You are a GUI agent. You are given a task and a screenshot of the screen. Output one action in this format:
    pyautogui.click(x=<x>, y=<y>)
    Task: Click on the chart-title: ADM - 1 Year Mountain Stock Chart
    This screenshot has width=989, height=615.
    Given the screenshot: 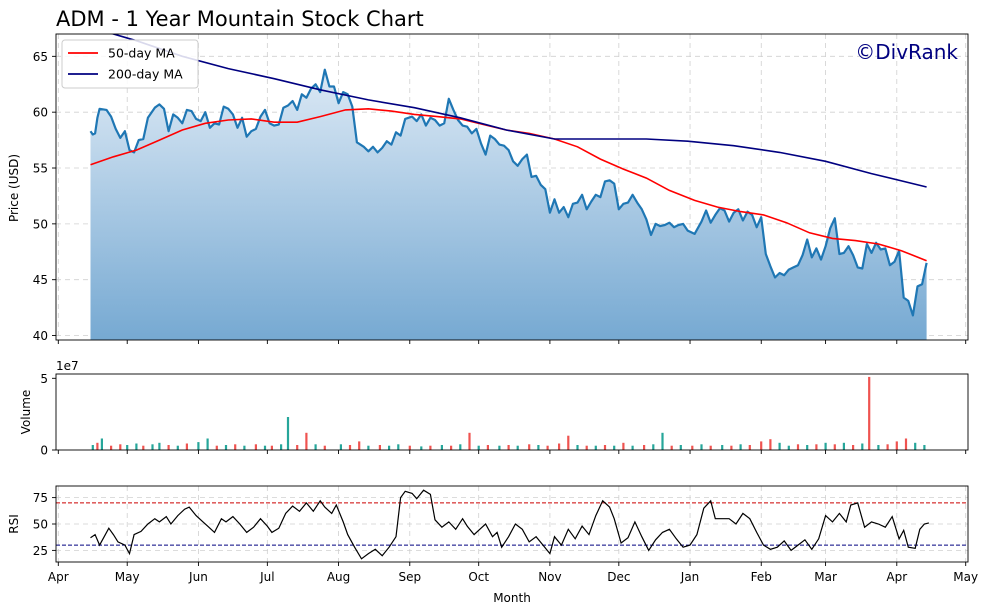 What is the action you would take?
    pyautogui.click(x=240, y=19)
    